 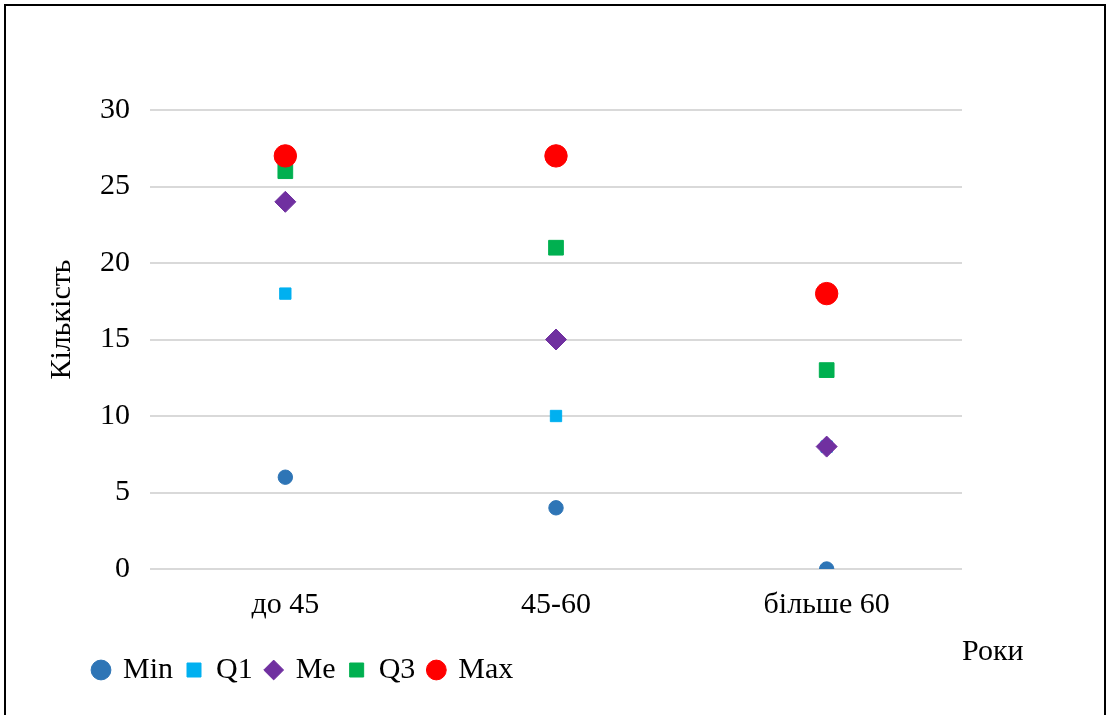 I want to click on x-tick-label: 45-60, so click(x=556, y=602).